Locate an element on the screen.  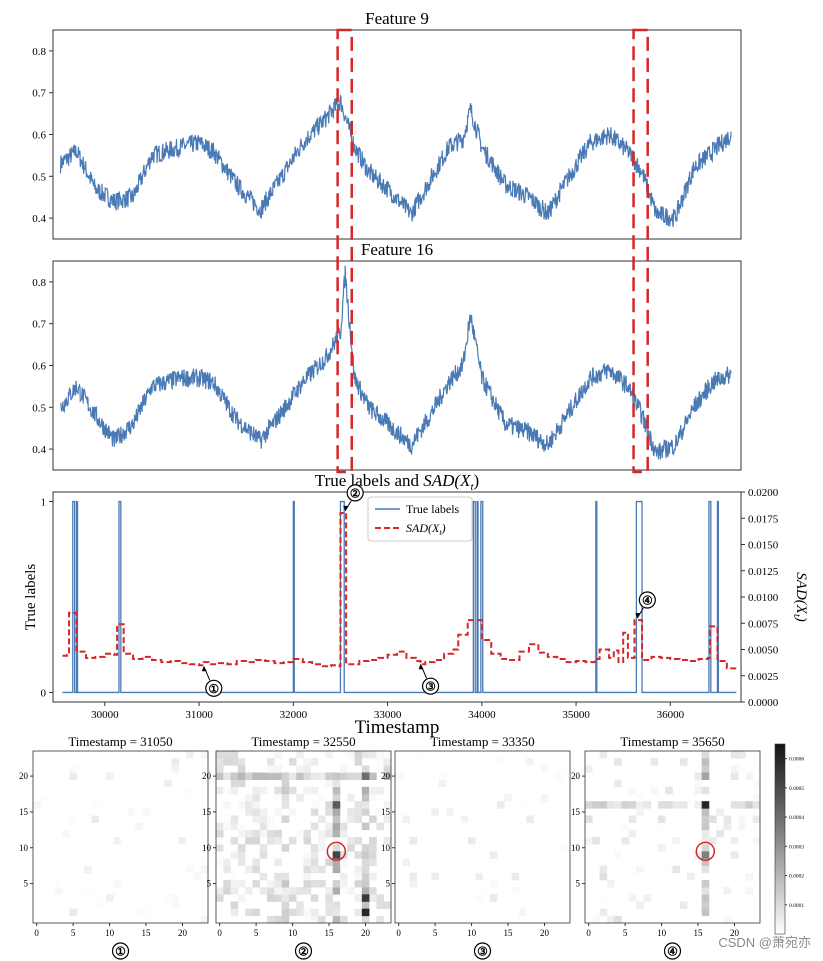
heatmap-panel: Timestamp = 35650 0 5 10 15 20 5 10 15 20 ④ is located at coordinates (666, 847).